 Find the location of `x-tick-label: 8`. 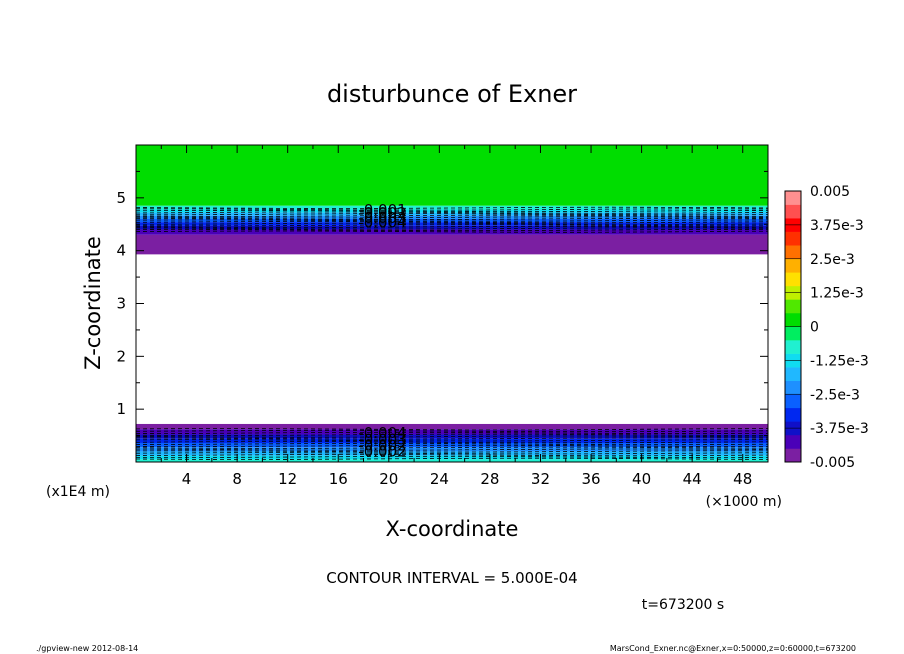

x-tick-label: 8 is located at coordinates (237, 479).